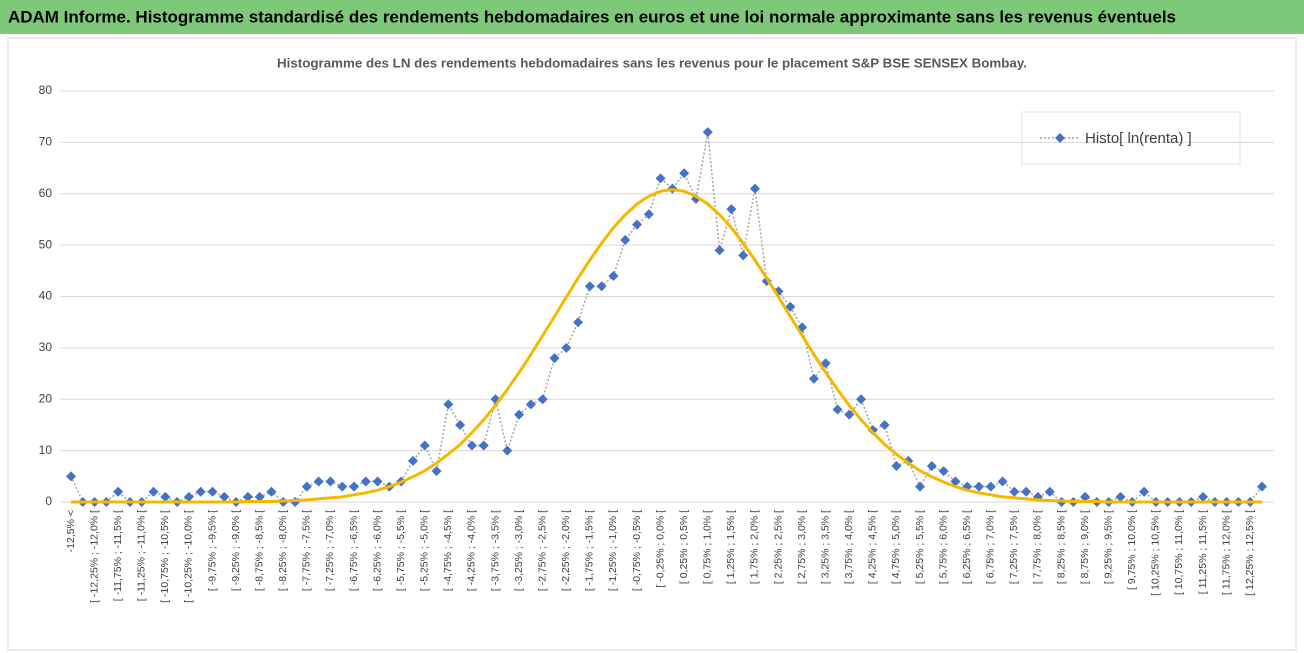 This screenshot has width=1304, height=653. What do you see at coordinates (896, 547) in the screenshot?
I see `x-tick-label: [ 4,75% ; 5,0% [` at bounding box center [896, 547].